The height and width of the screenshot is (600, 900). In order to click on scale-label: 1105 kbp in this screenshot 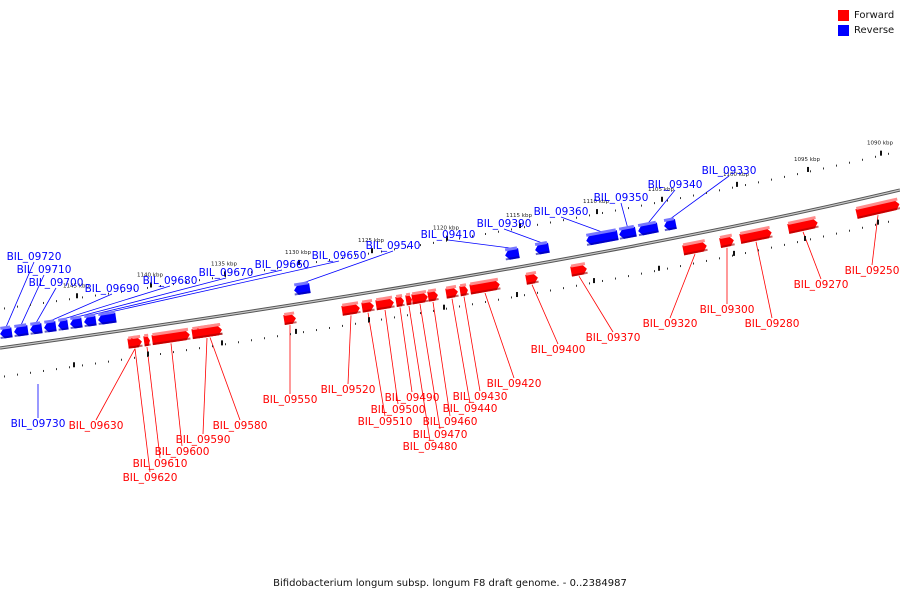, I will do `click(661, 190)`.